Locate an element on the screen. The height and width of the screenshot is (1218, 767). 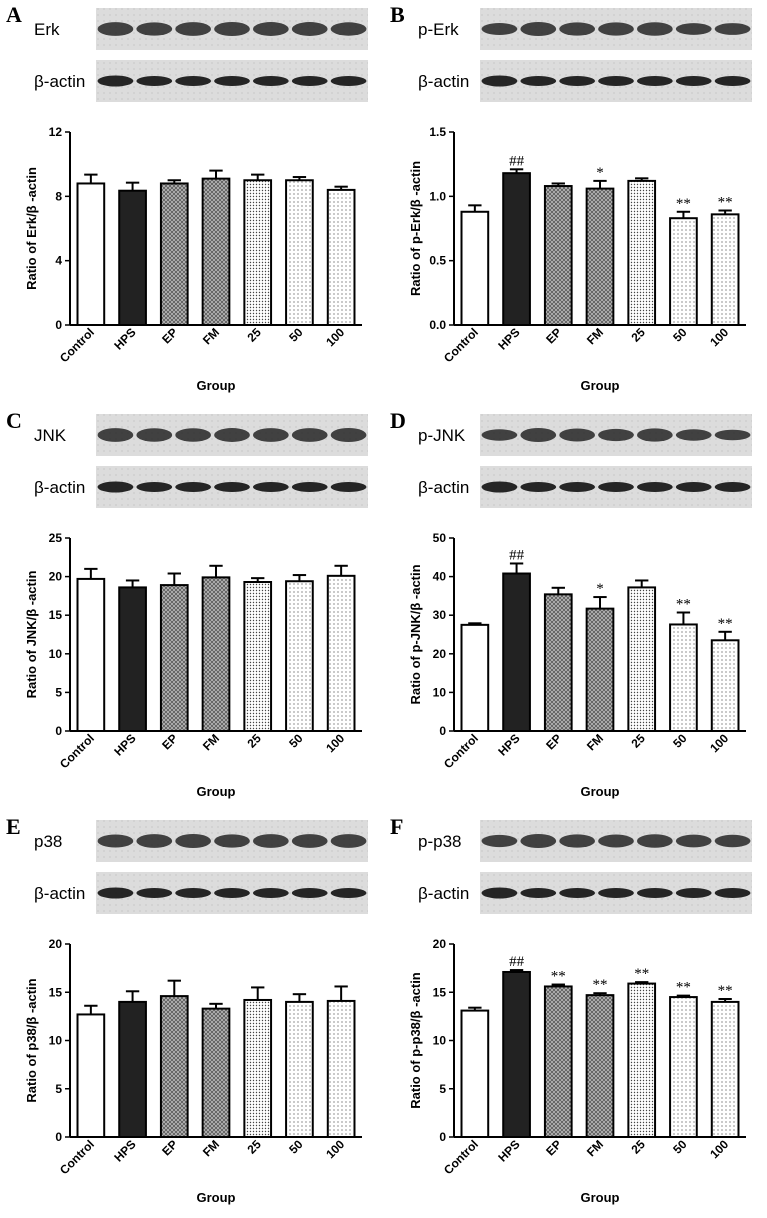
panel-letter: E is located at coordinates (13, 826).